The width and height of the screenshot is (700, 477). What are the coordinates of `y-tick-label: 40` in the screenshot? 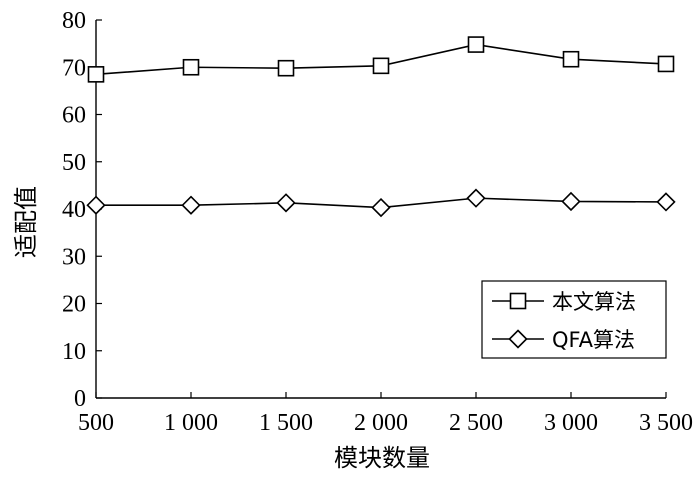 It's located at (74, 210).